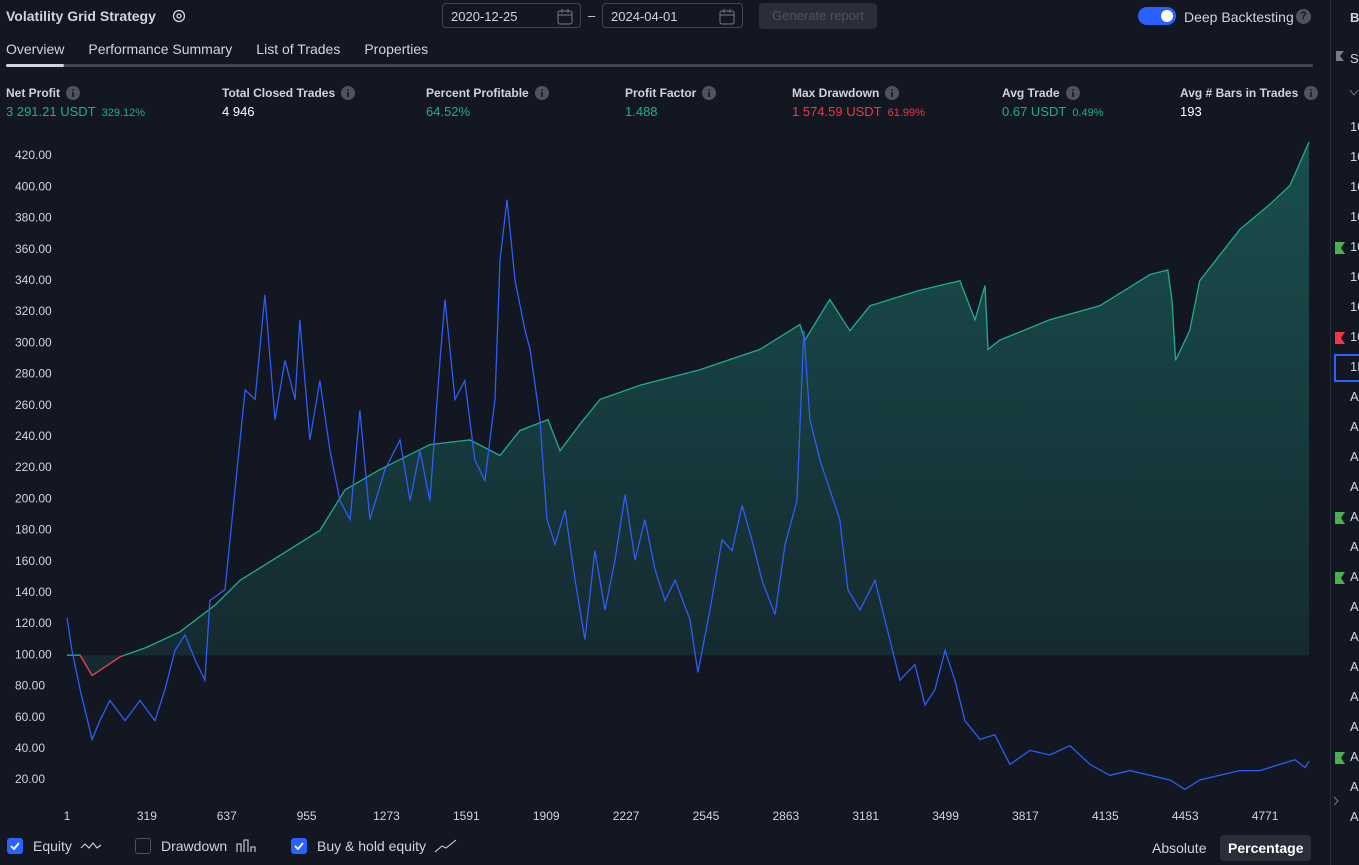 The image size is (1359, 865). What do you see at coordinates (945, 816) in the screenshot?
I see `x-tick-label: 3499` at bounding box center [945, 816].